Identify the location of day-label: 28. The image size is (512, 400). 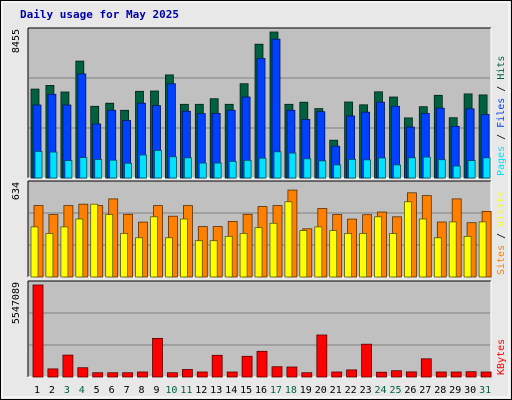
(440, 390).